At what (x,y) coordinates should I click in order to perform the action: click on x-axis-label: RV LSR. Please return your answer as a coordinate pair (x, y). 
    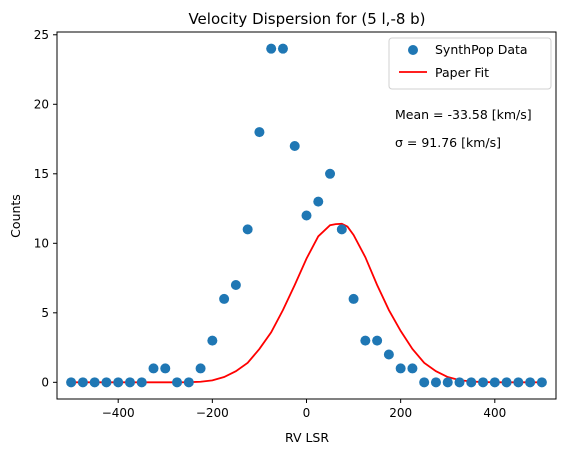
    Looking at the image, I should click on (307, 437).